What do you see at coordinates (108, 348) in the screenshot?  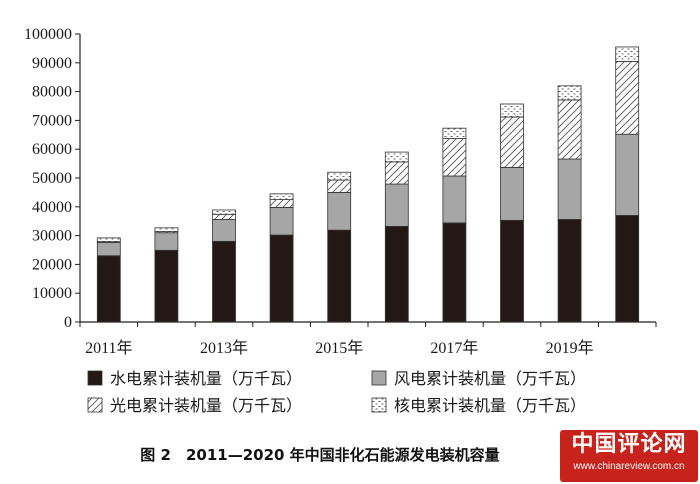 I see `x-tick-label: 2011年` at bounding box center [108, 348].